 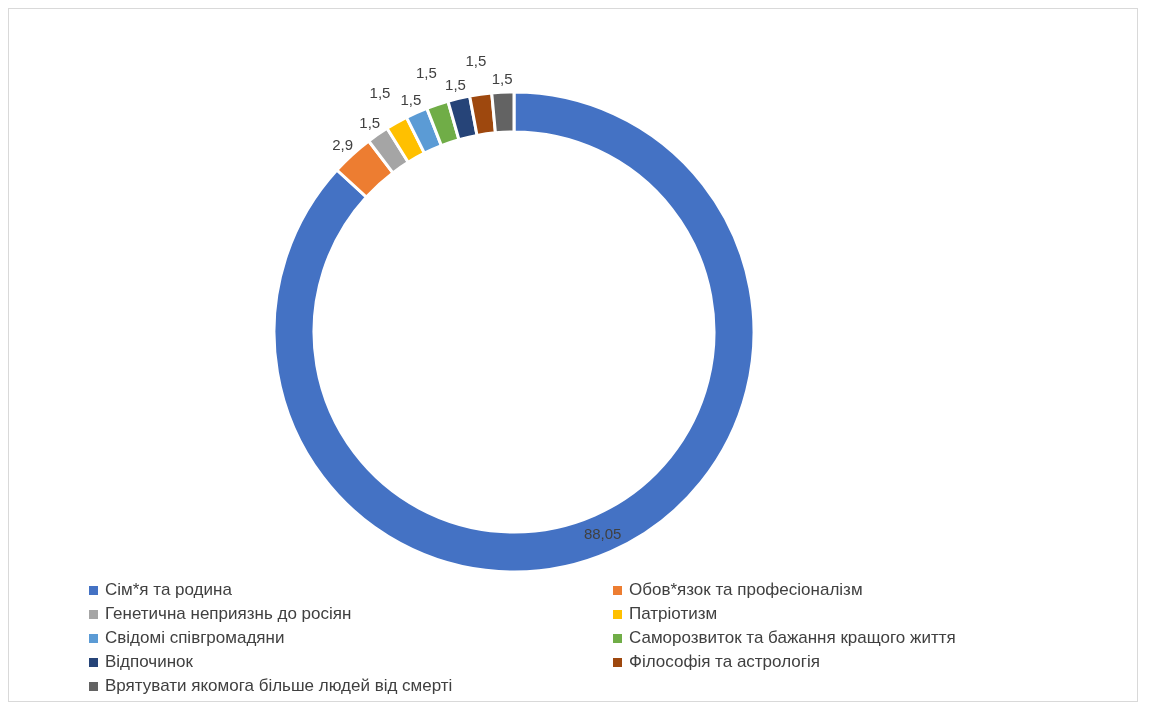 I want to click on legend-label: Свідомі співгромадяни, so click(x=195, y=638).